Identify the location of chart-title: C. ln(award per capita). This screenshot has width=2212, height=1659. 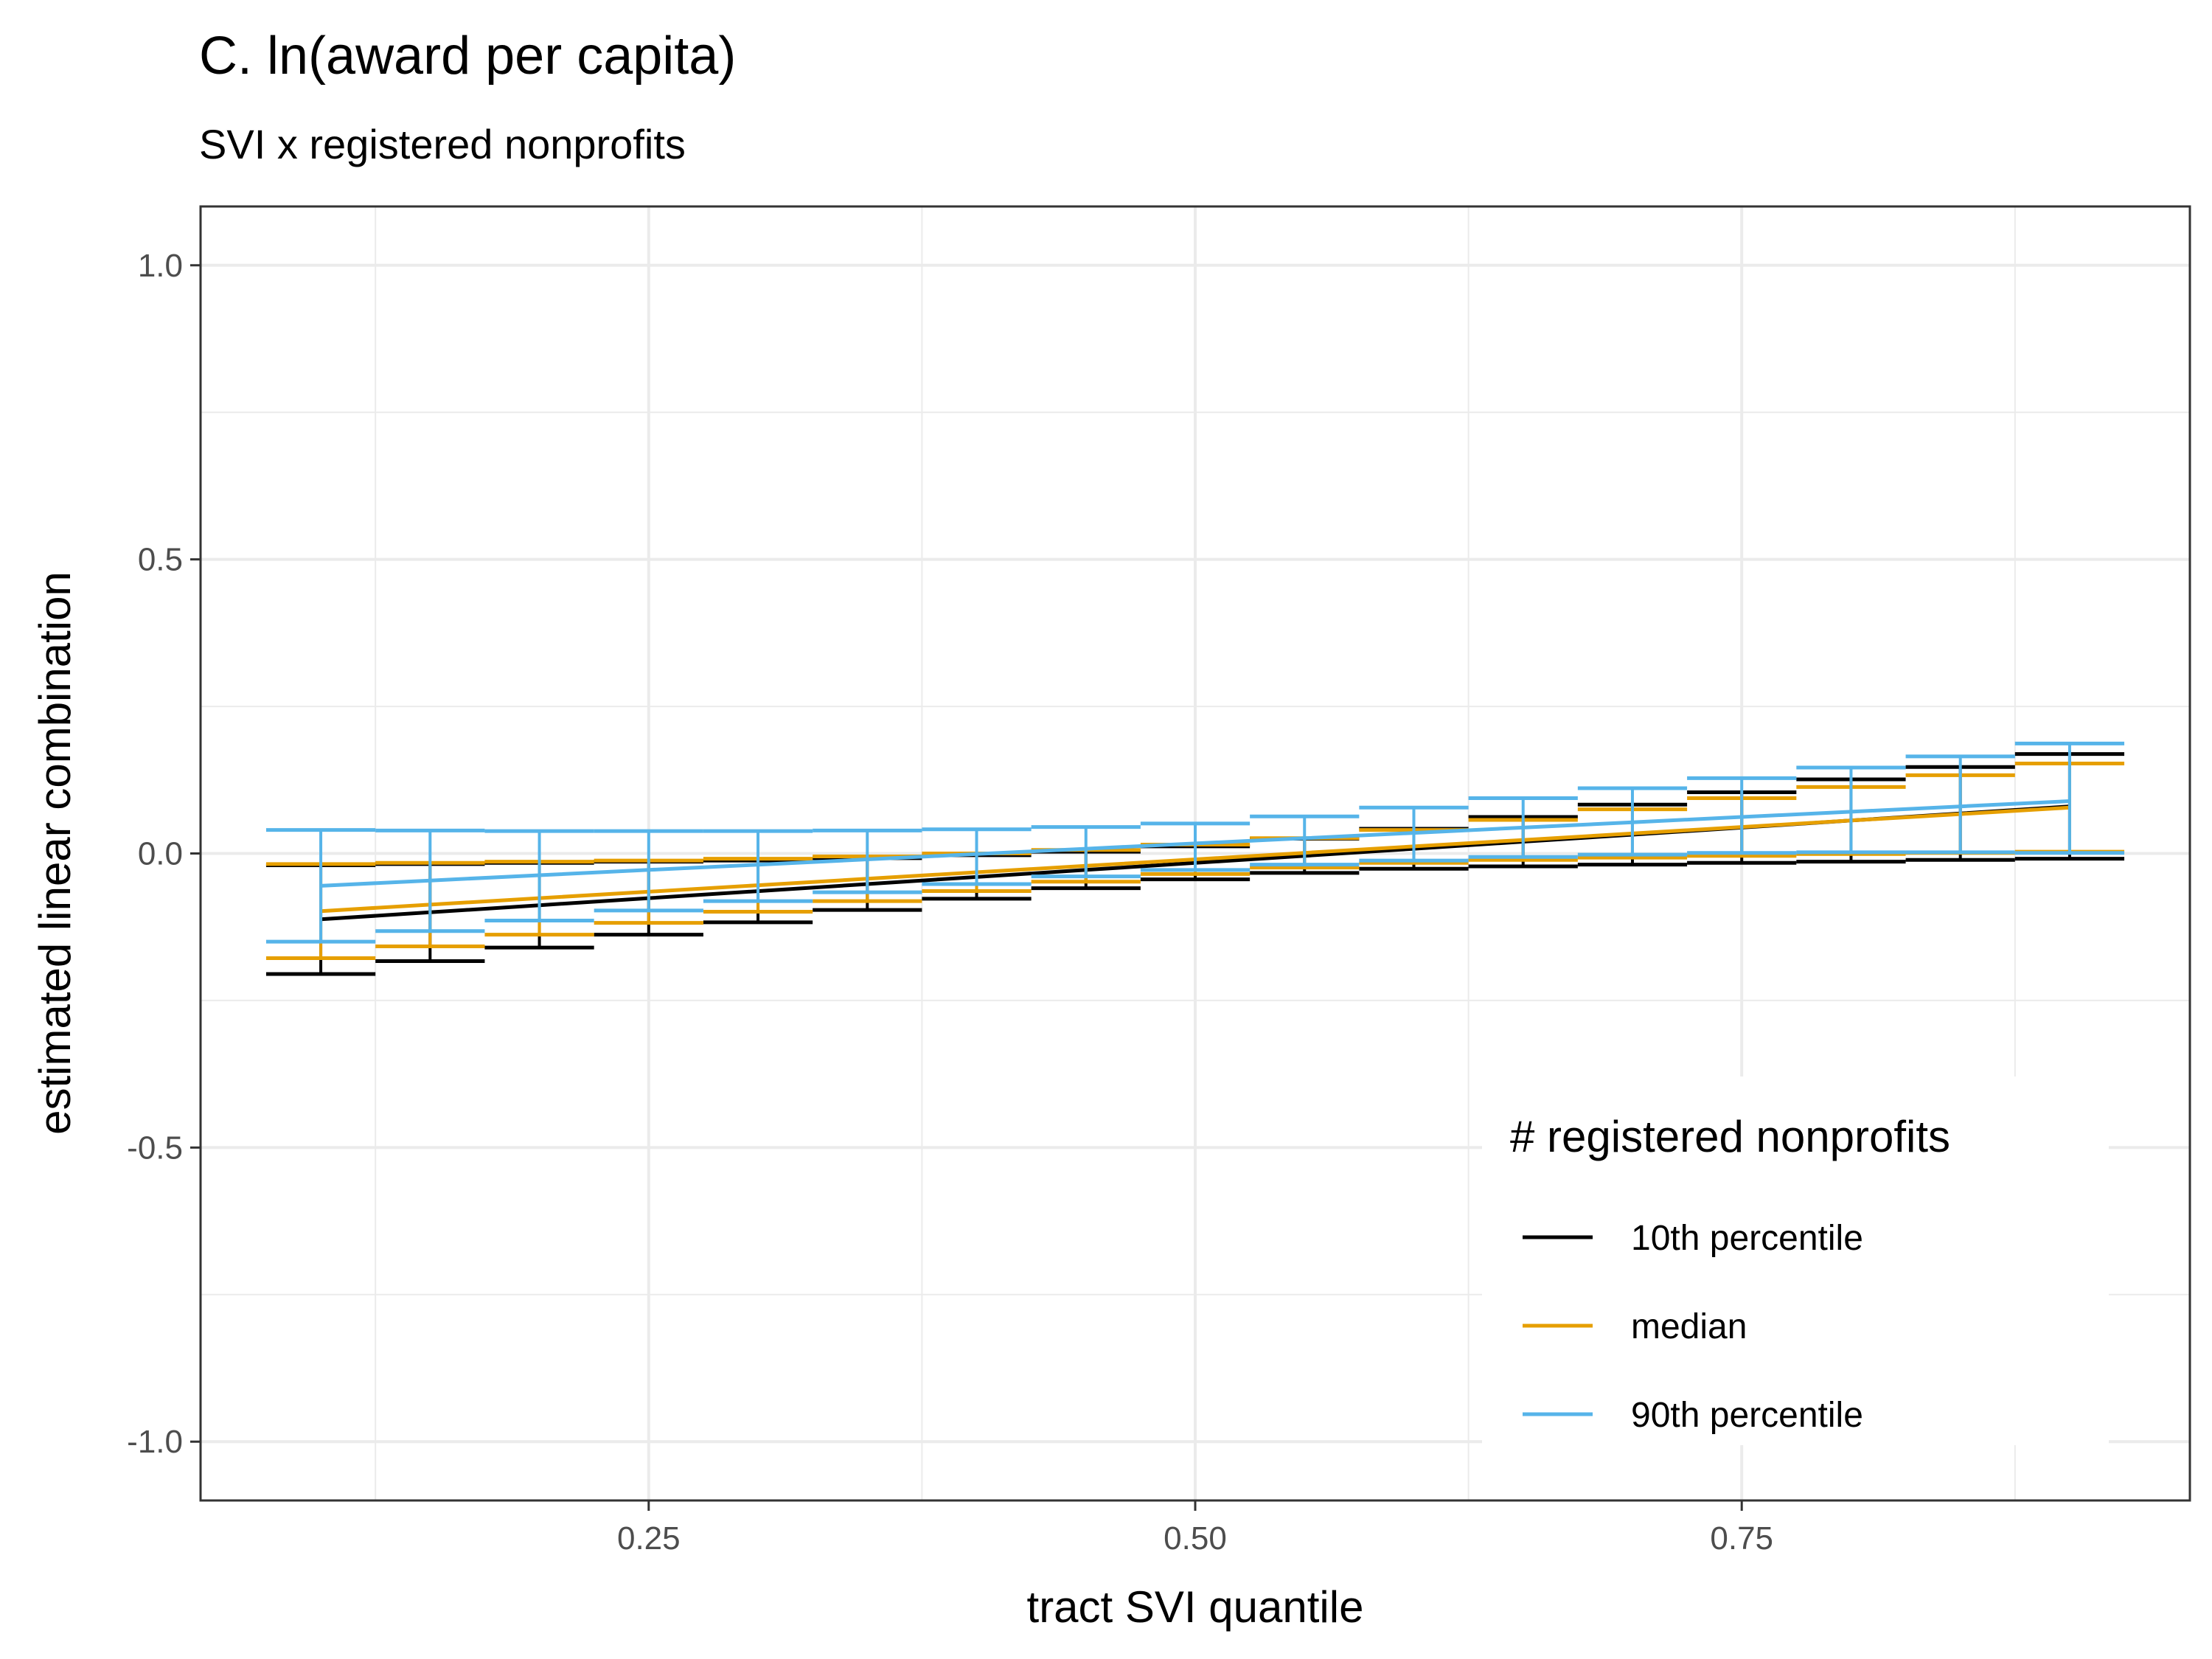
(467, 56).